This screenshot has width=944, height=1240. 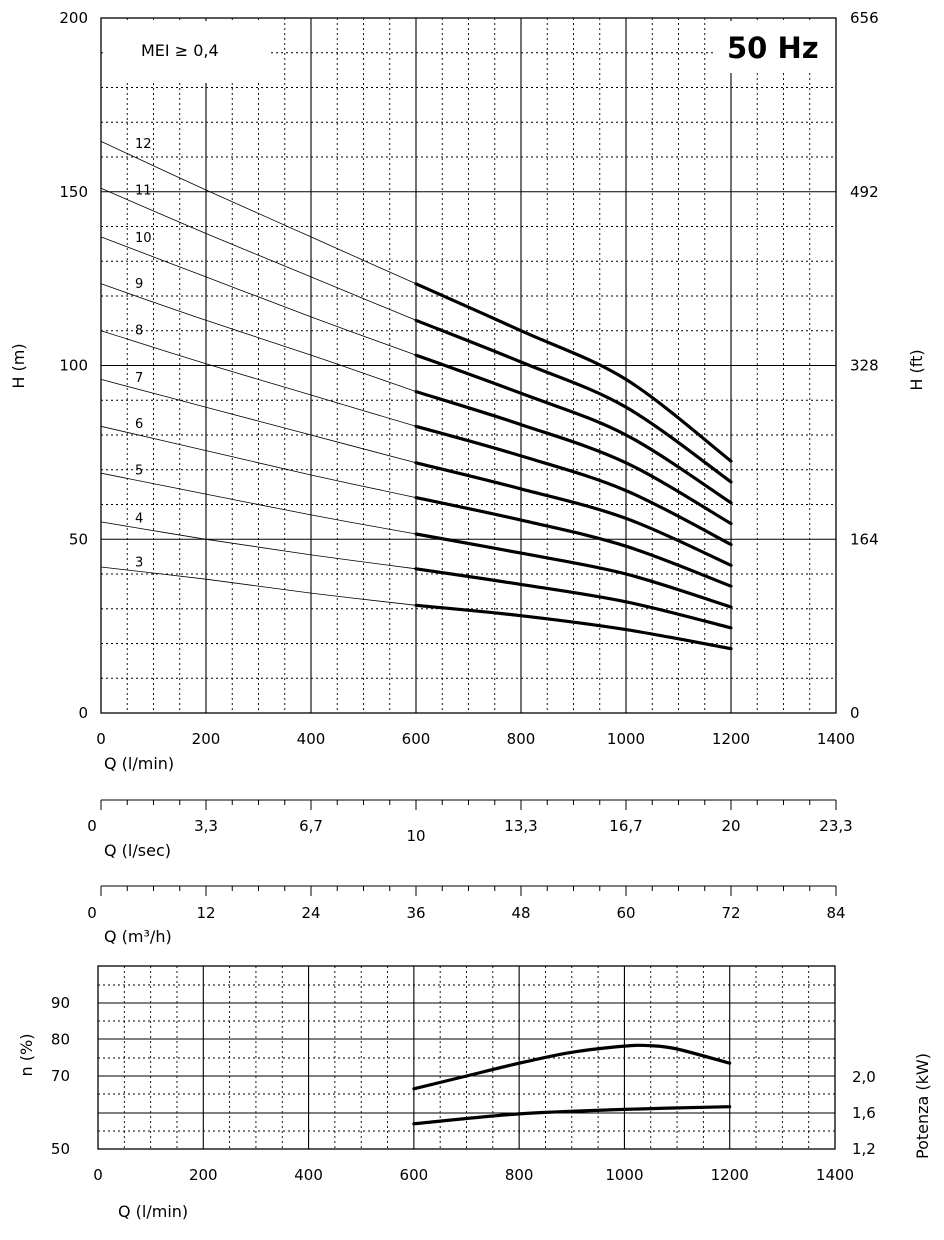 I want to click on head-curve-10-stages-thin, so click(x=258, y=296).